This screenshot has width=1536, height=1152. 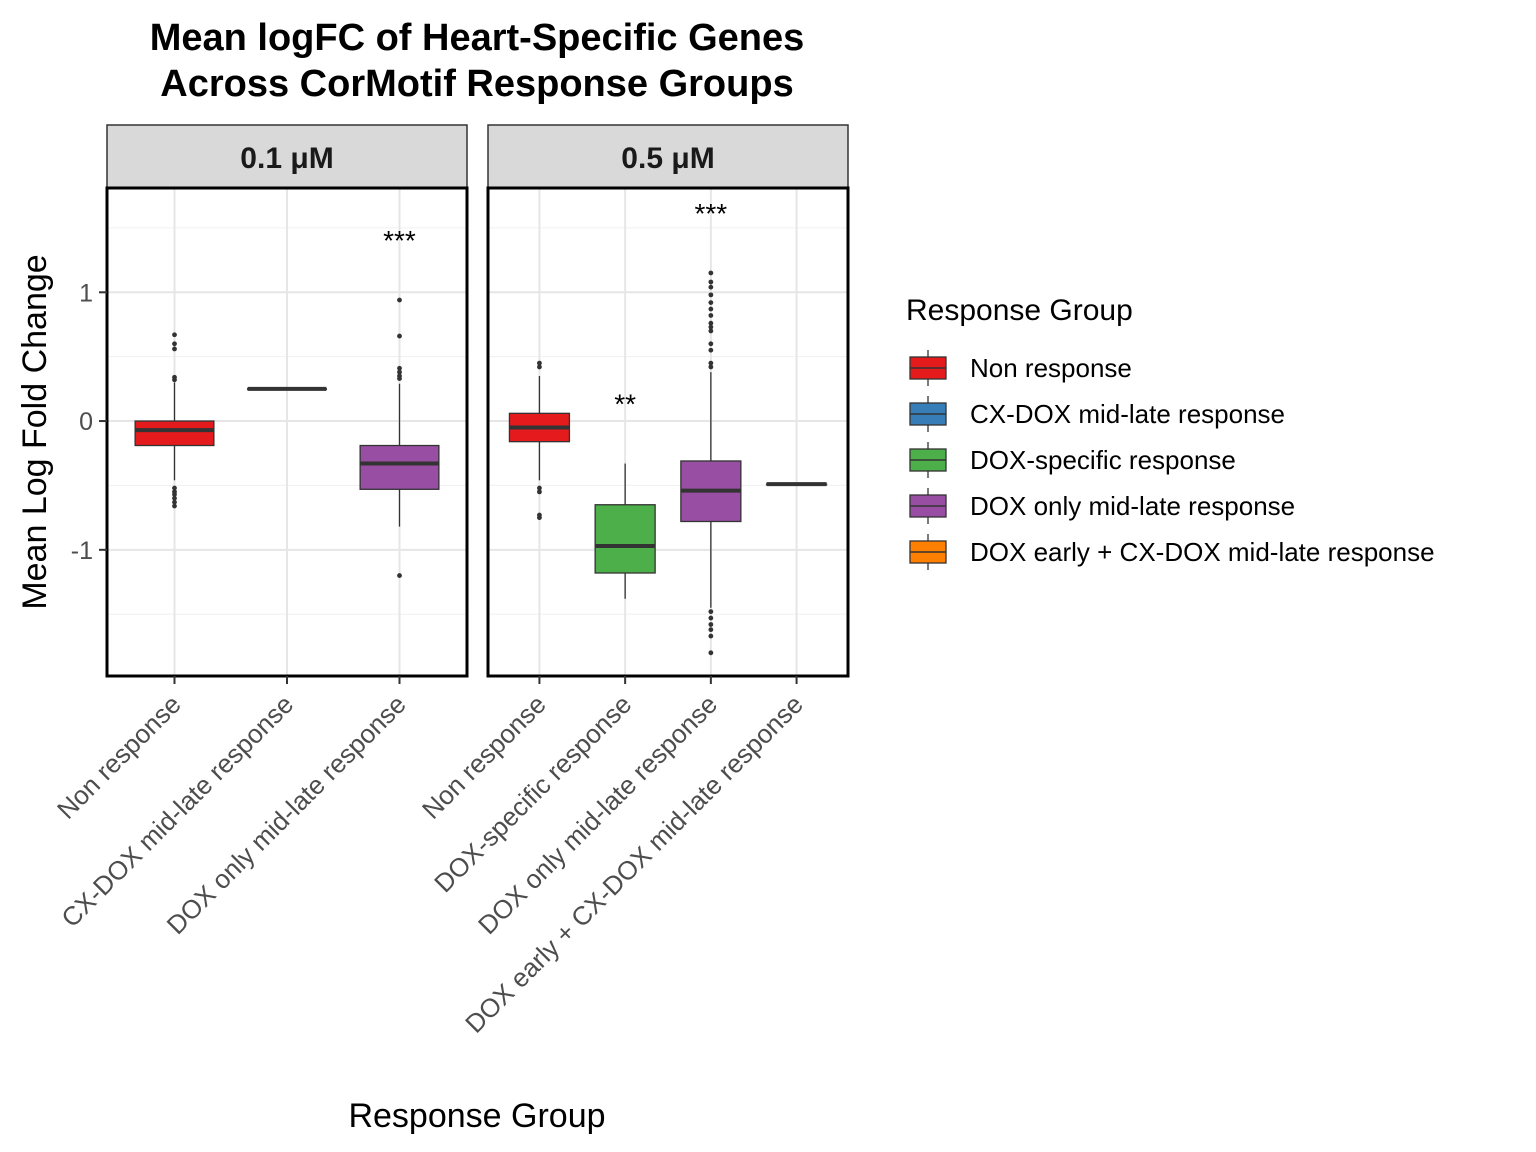 I want to click on legend-item-label: DOX only mid-late response, so click(x=1132, y=506).